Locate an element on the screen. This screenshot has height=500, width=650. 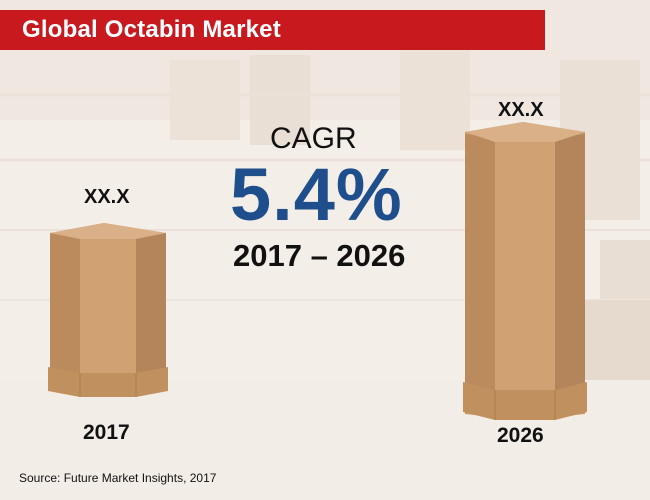
octabin-2017-image is located at coordinates (108, 310).